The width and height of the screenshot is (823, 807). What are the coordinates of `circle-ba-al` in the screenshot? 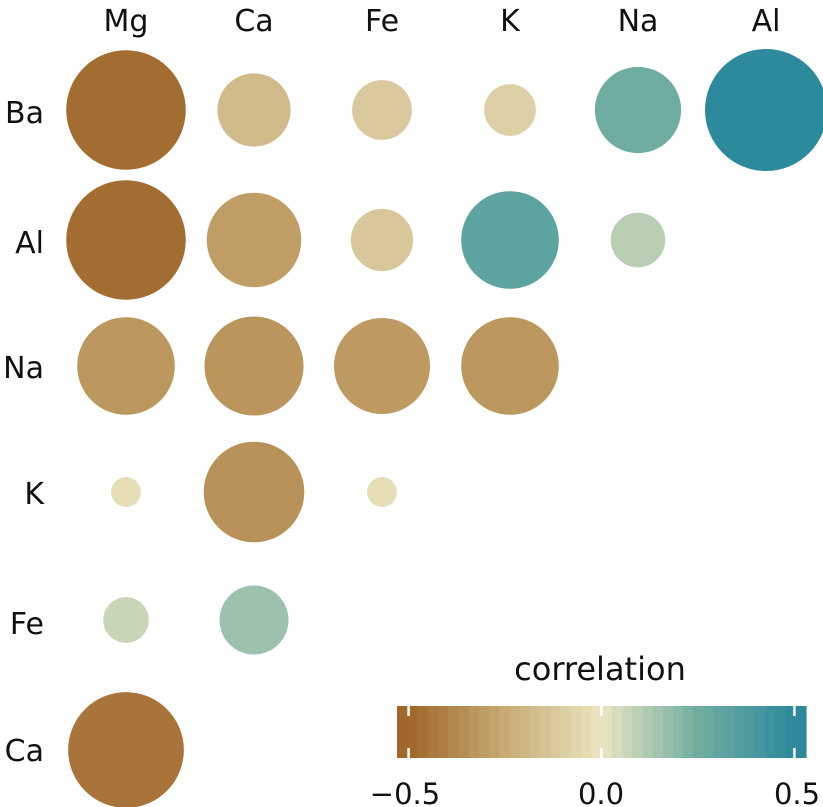 It's located at (764, 110).